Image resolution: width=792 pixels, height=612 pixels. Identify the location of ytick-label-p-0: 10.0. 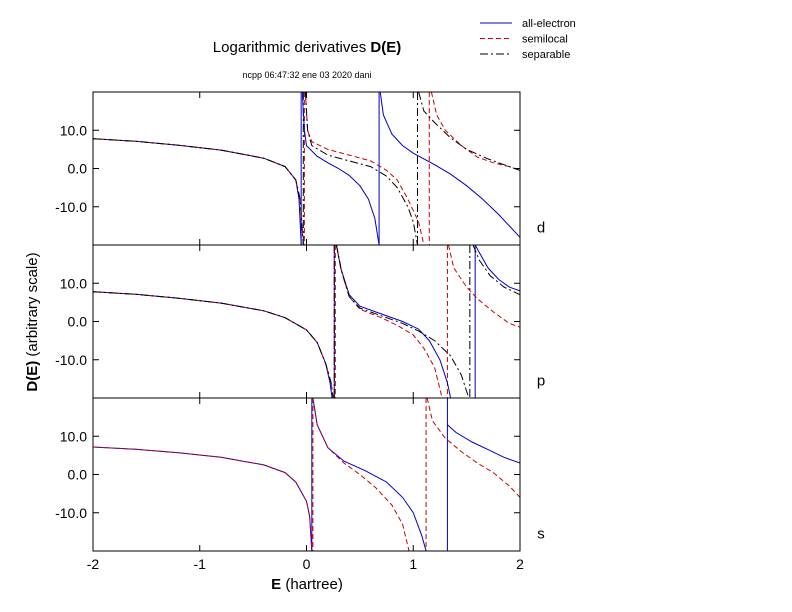
(73, 283).